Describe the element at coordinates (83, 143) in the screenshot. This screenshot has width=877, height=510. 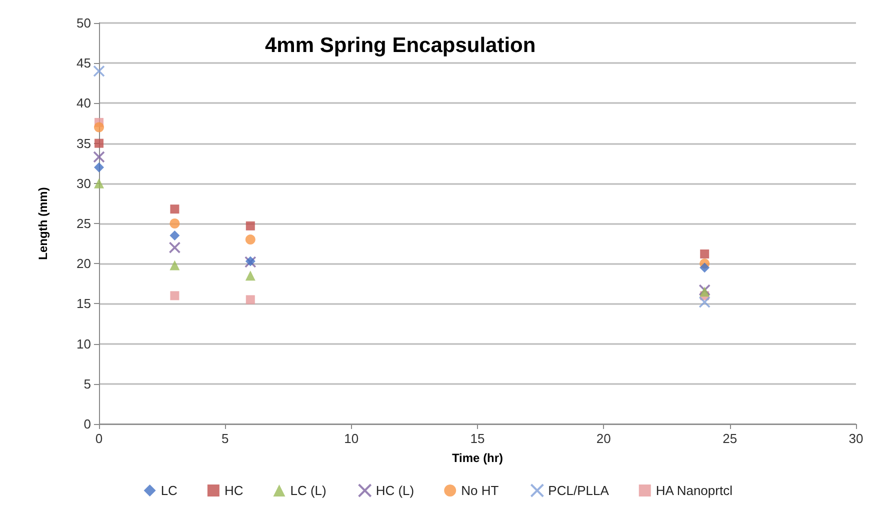
I see `y-tick-label: 35` at that location.